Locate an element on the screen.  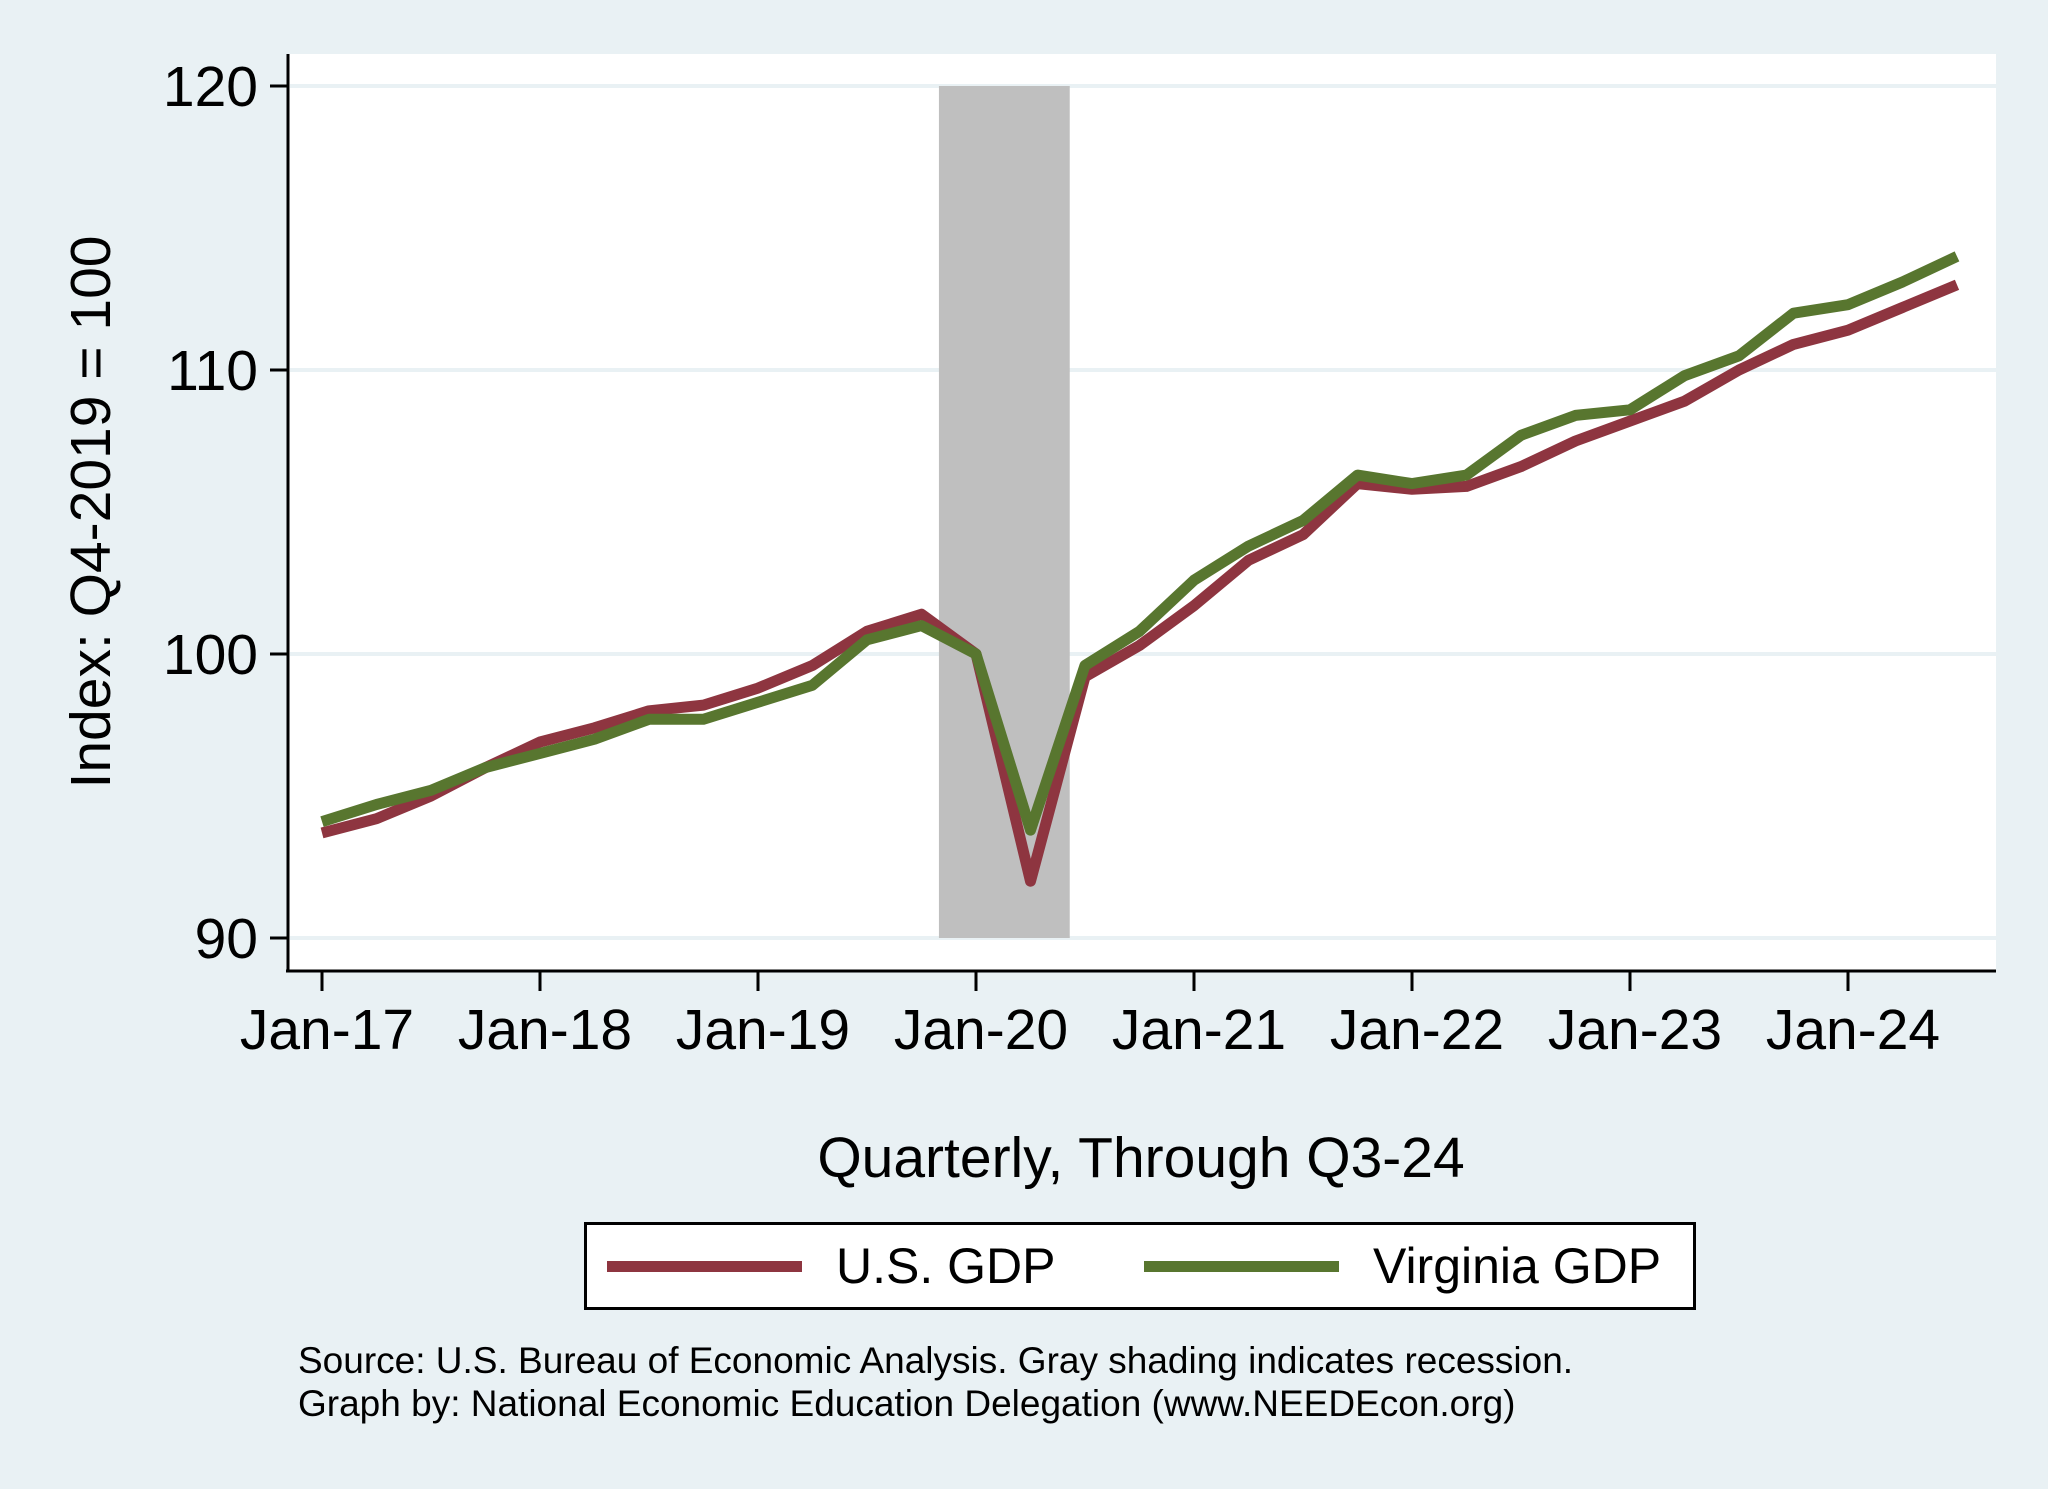
legend-label-virginia-gdp: Virginia GDP is located at coordinates (1517, 1266).